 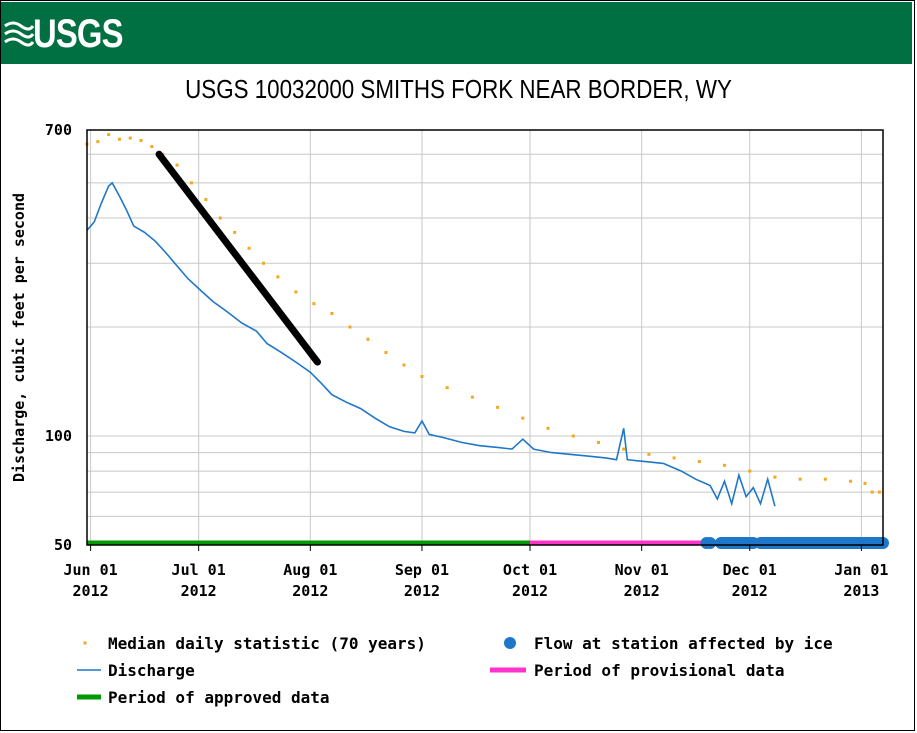 What do you see at coordinates (861, 591) in the screenshot?
I see `x-tick-year-label: 2013` at bounding box center [861, 591].